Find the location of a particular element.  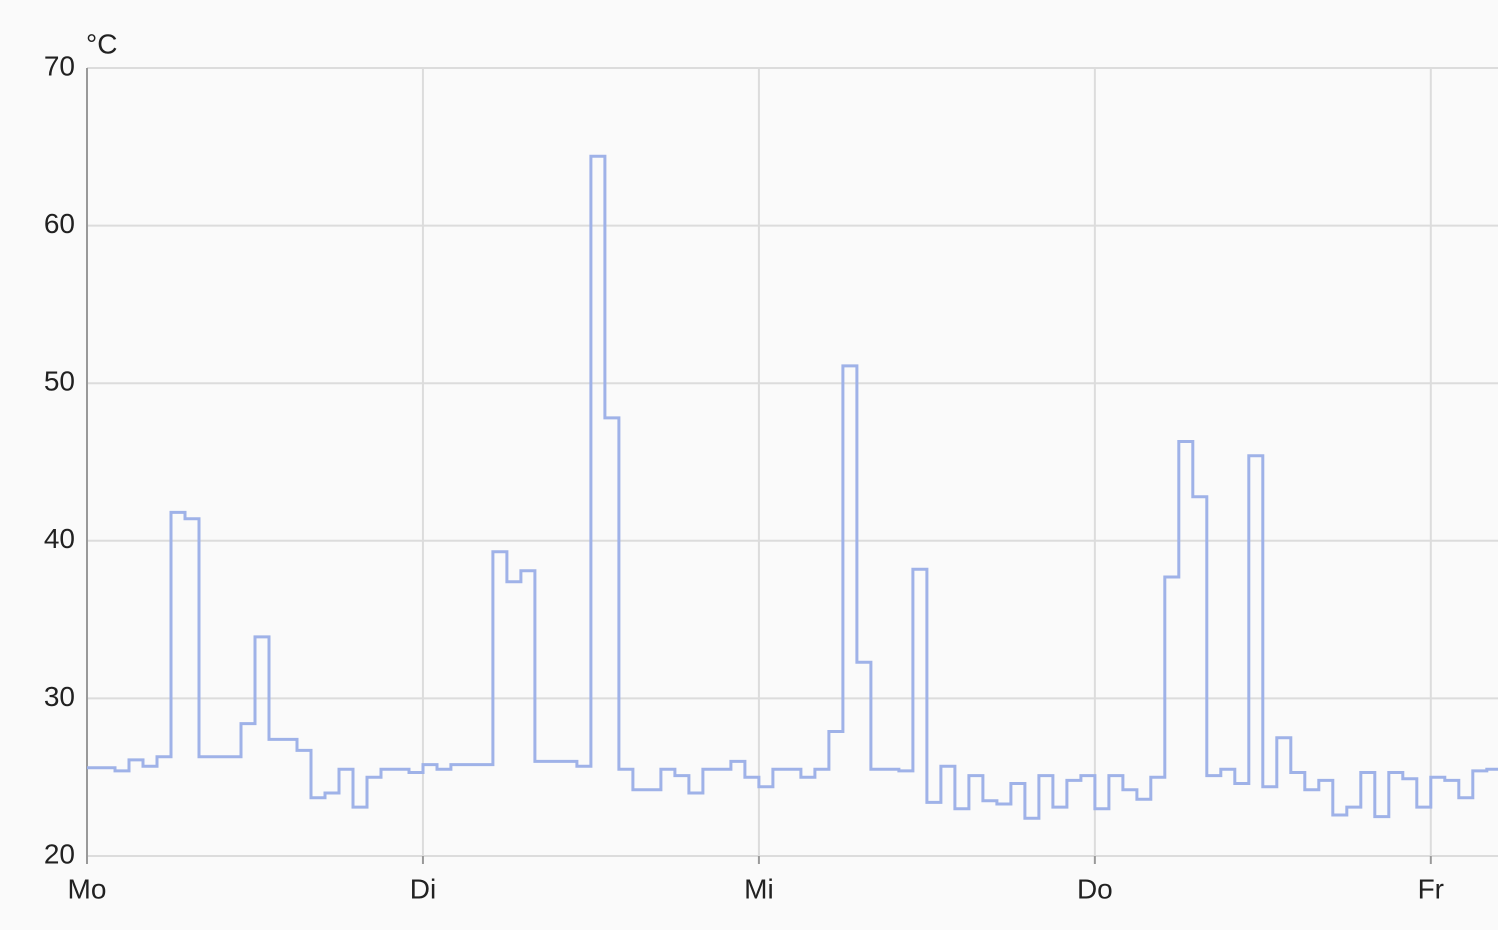

y-tick-label: 60 is located at coordinates (59, 223).